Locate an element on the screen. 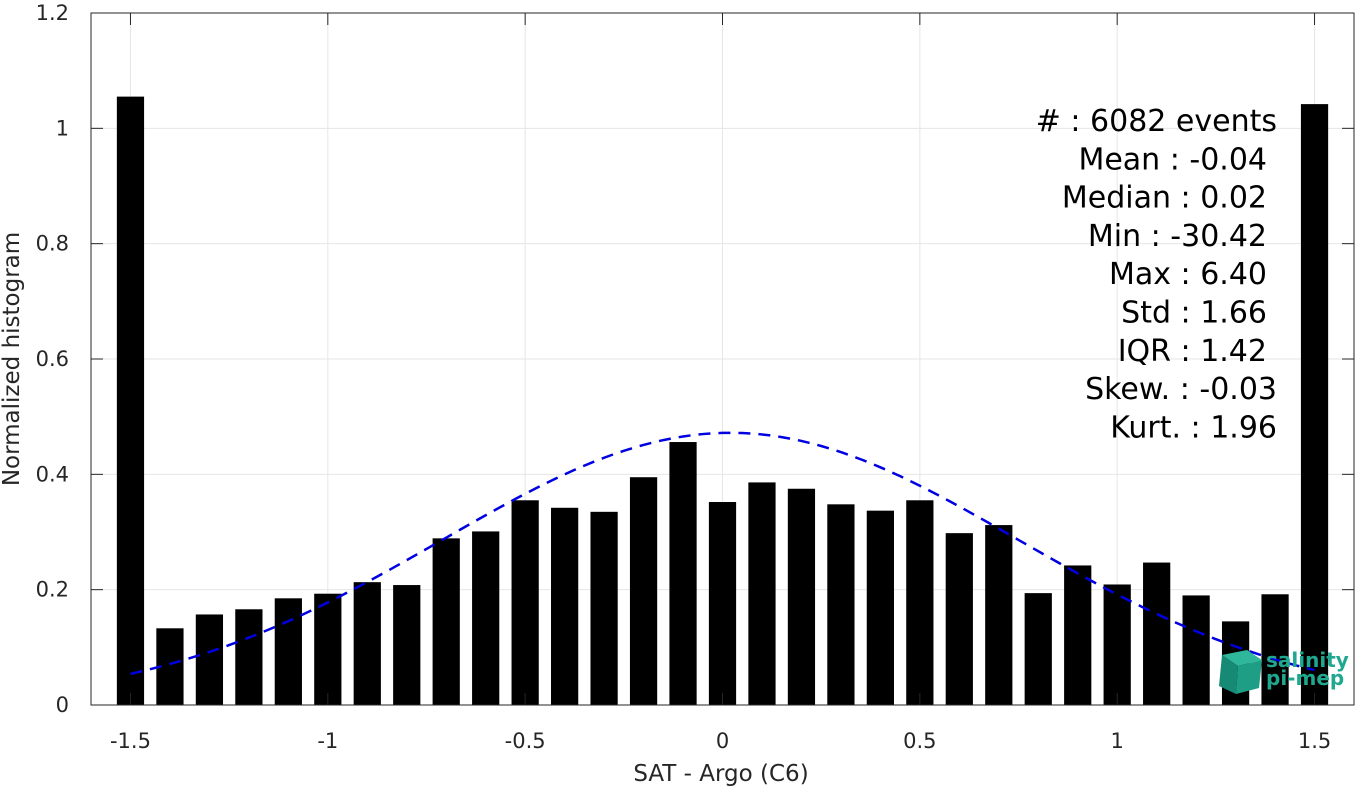  y-tick-label: 1 is located at coordinates (62, 128).